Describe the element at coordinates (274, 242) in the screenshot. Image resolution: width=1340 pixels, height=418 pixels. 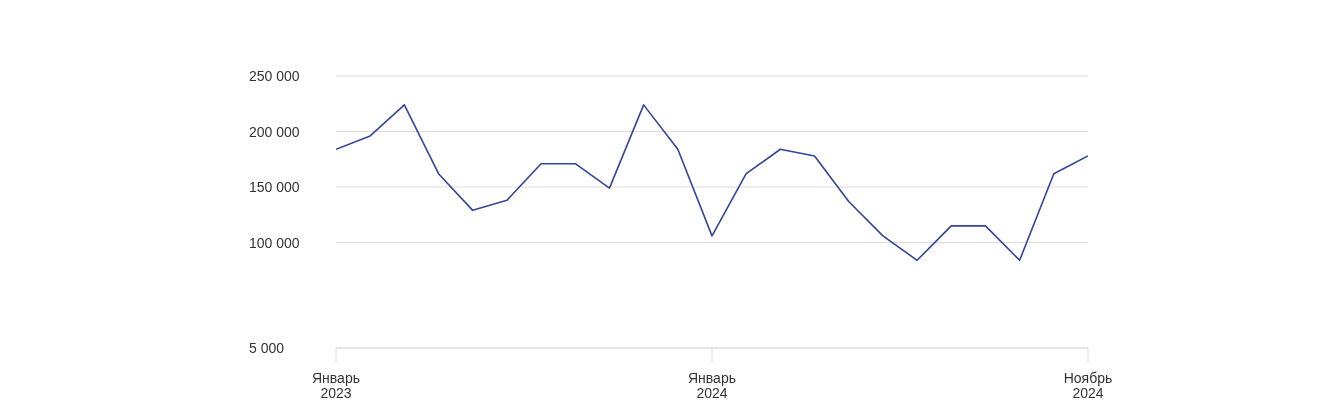
I see `y-tick-label: 100 000` at that location.